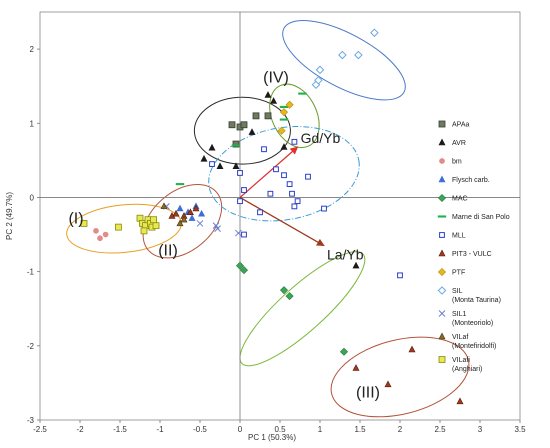  Describe the element at coordinates (453, 124) in the screenshot. I see `legend-entry: APAa` at that location.